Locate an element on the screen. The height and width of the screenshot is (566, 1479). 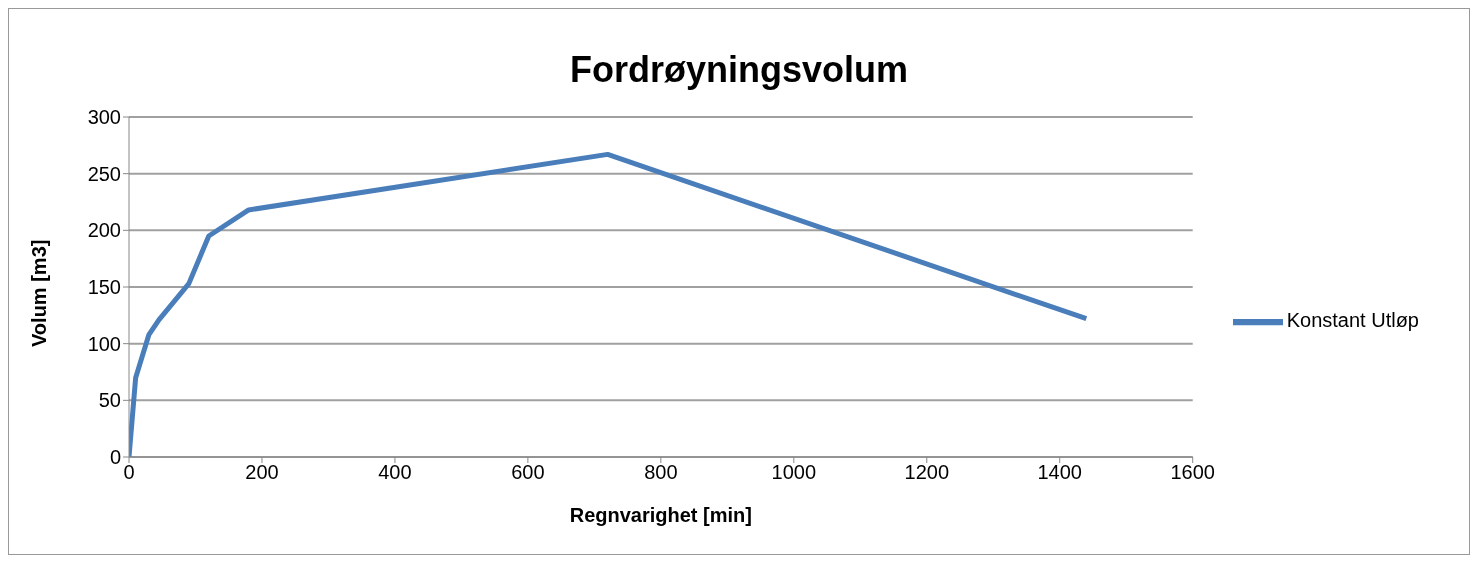
x-tick-label: 600 is located at coordinates (528, 472).